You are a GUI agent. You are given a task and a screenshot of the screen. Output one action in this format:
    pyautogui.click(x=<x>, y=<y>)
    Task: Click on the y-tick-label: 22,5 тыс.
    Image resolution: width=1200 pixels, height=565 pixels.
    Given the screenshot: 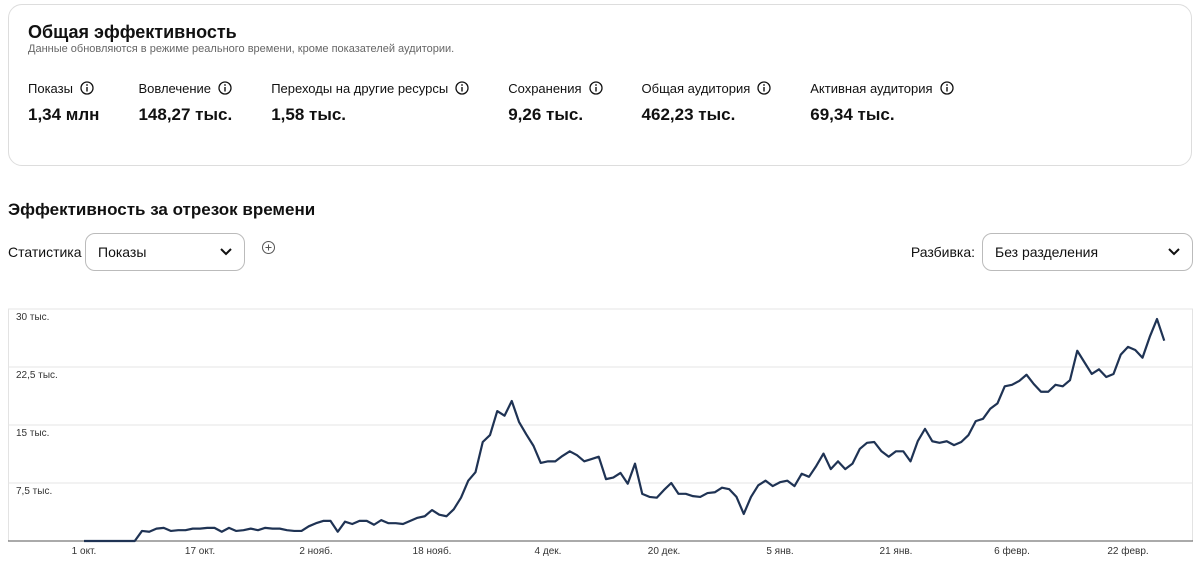 What is the action you would take?
    pyautogui.click(x=37, y=375)
    